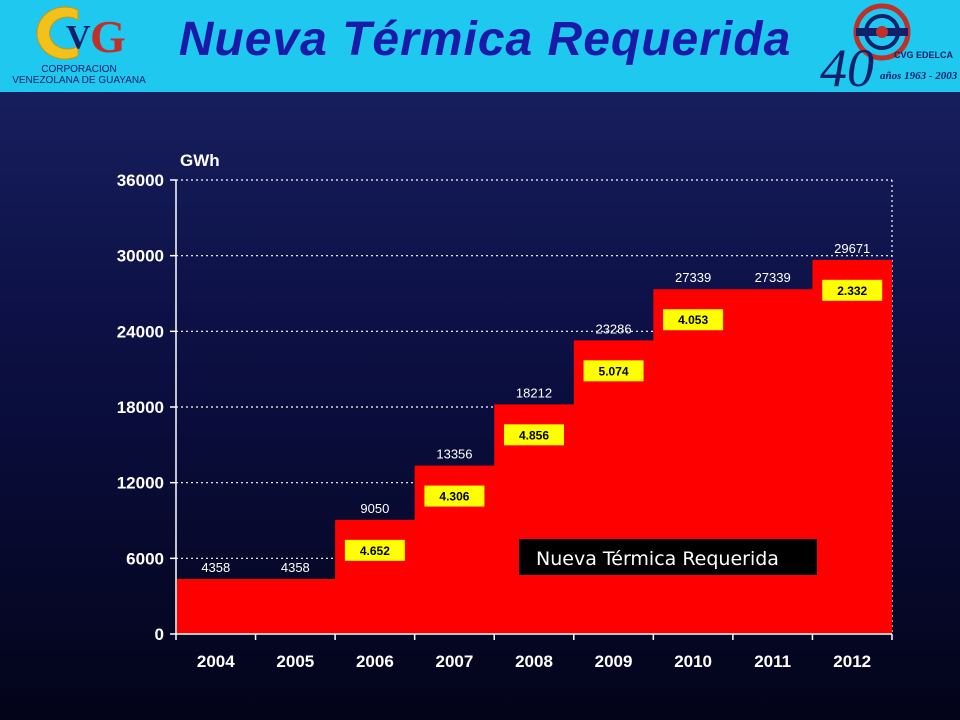  I want to click on data-label-2011: 27339, so click(773, 277).